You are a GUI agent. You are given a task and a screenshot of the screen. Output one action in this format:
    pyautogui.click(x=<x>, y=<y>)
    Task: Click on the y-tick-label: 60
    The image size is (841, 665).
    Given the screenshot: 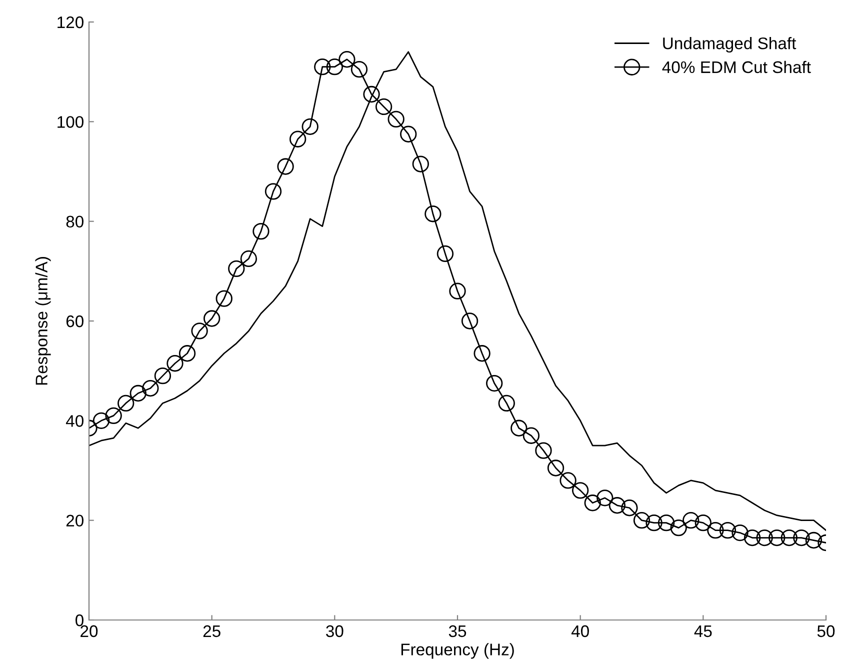 What is the action you would take?
    pyautogui.click(x=75, y=321)
    